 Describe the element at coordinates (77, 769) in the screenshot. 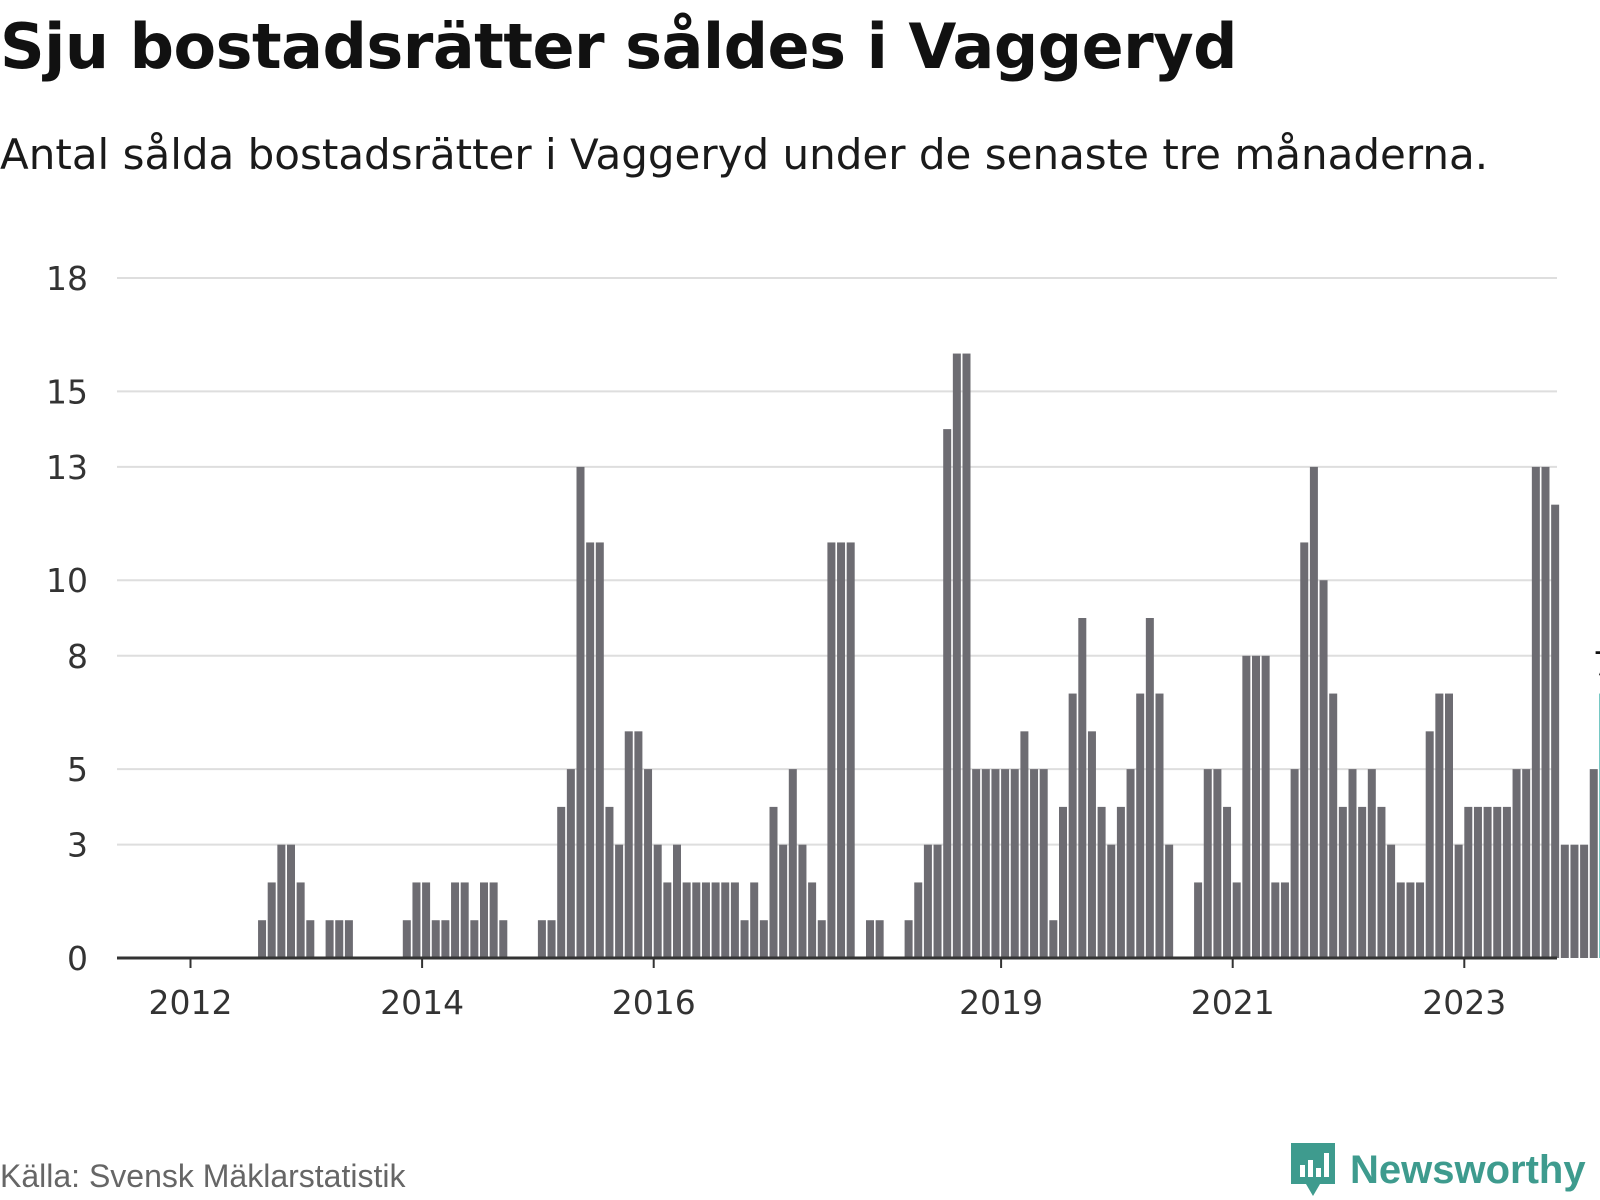

I see `y-tick-label: 5` at that location.